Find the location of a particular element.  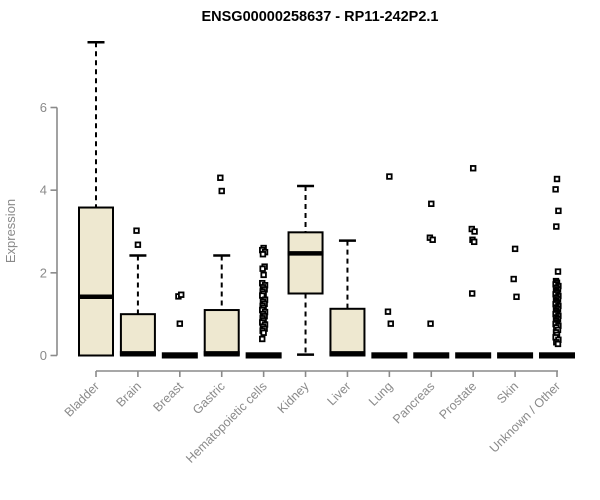

y-axis-label: Expression is located at coordinates (10, 231).